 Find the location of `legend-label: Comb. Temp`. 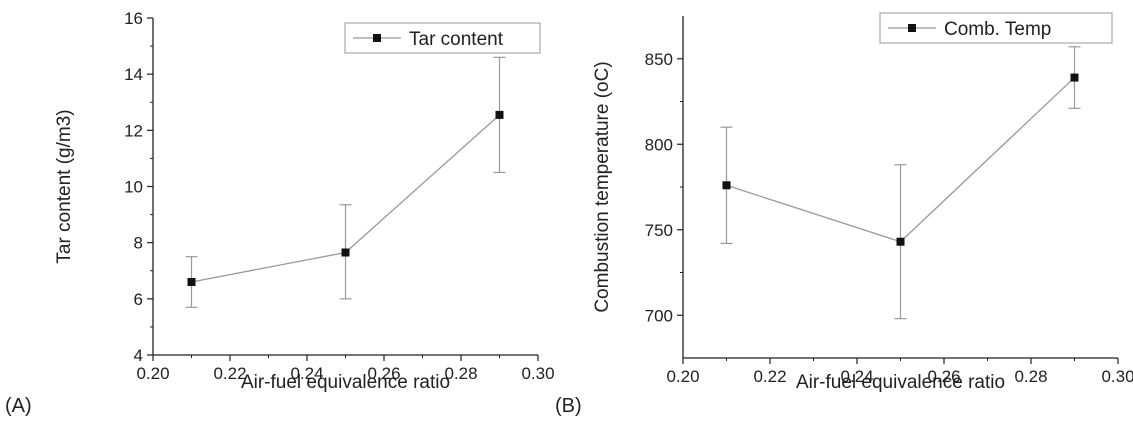

legend-label: Comb. Temp is located at coordinates (997, 29).